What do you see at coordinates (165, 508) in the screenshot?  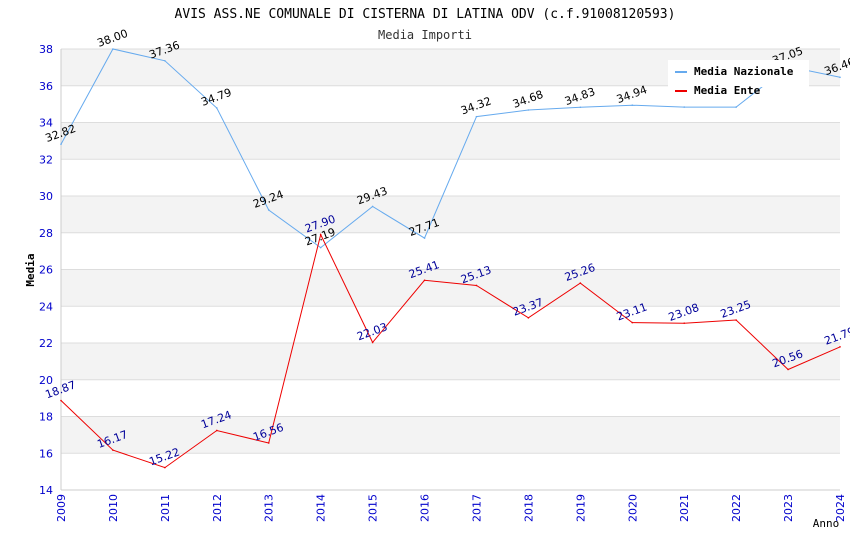 I see `x-tick-label: 2011` at bounding box center [165, 508].